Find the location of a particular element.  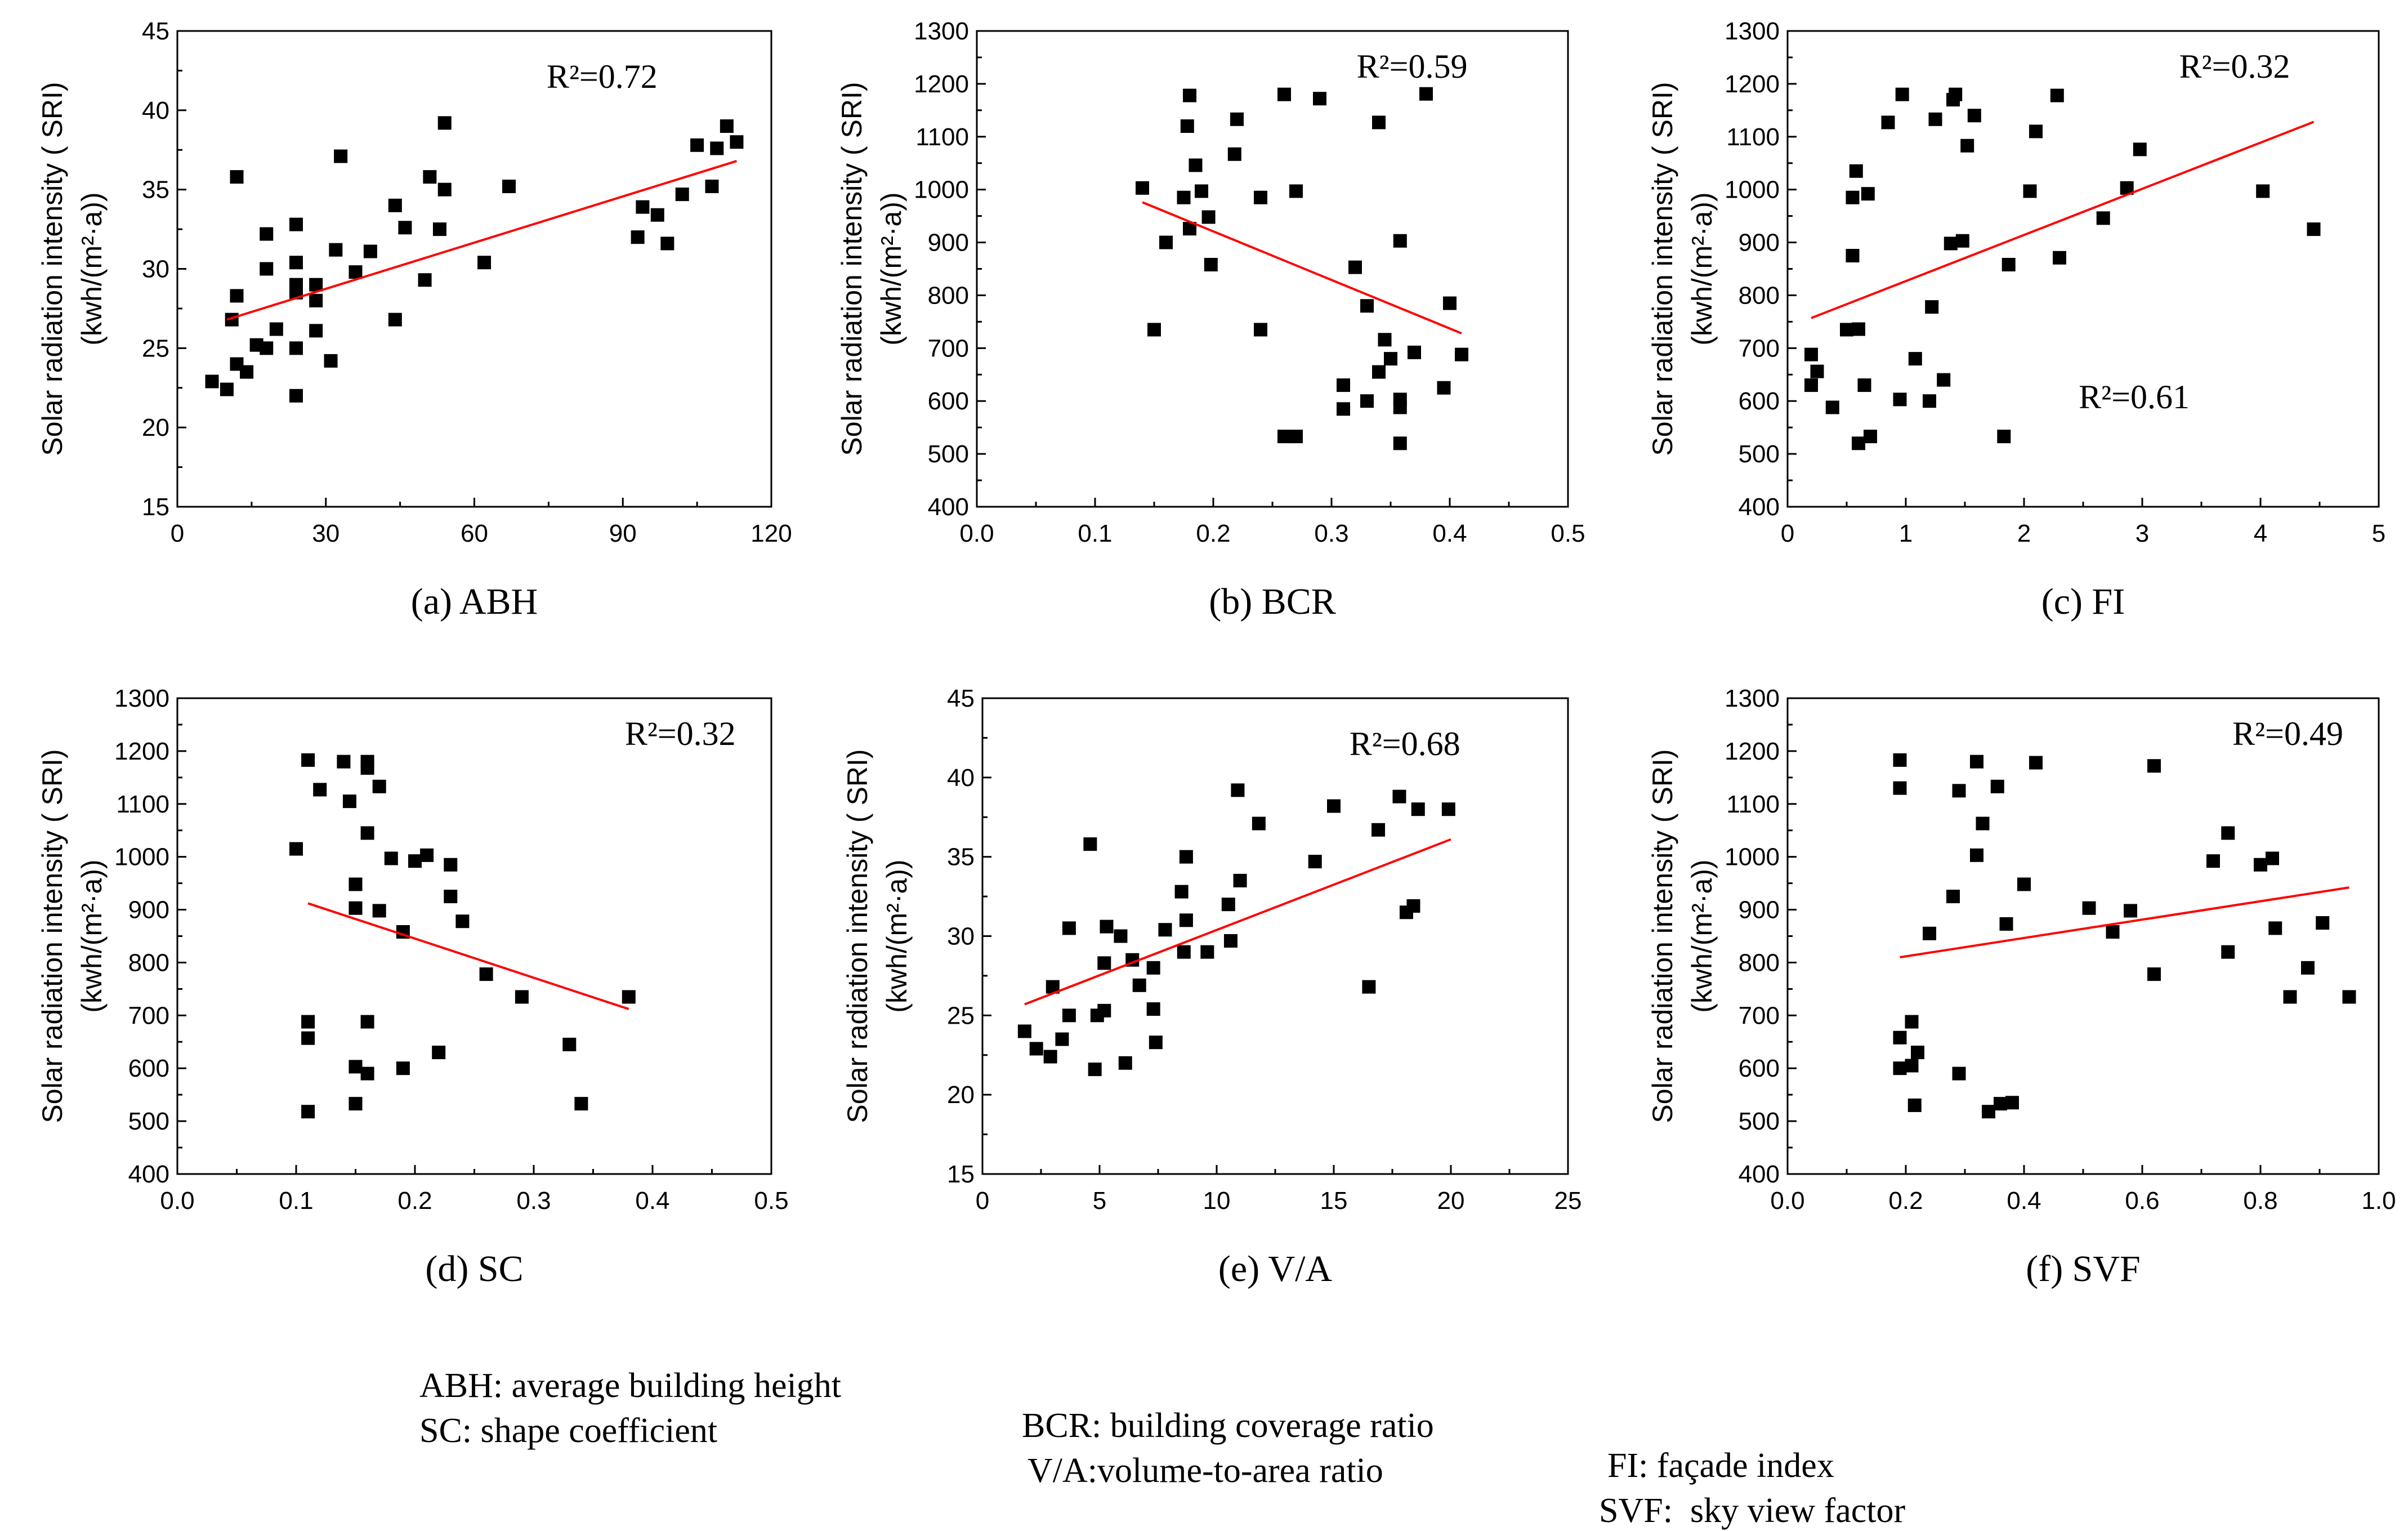

x-tick-label: 30 is located at coordinates (326, 534).